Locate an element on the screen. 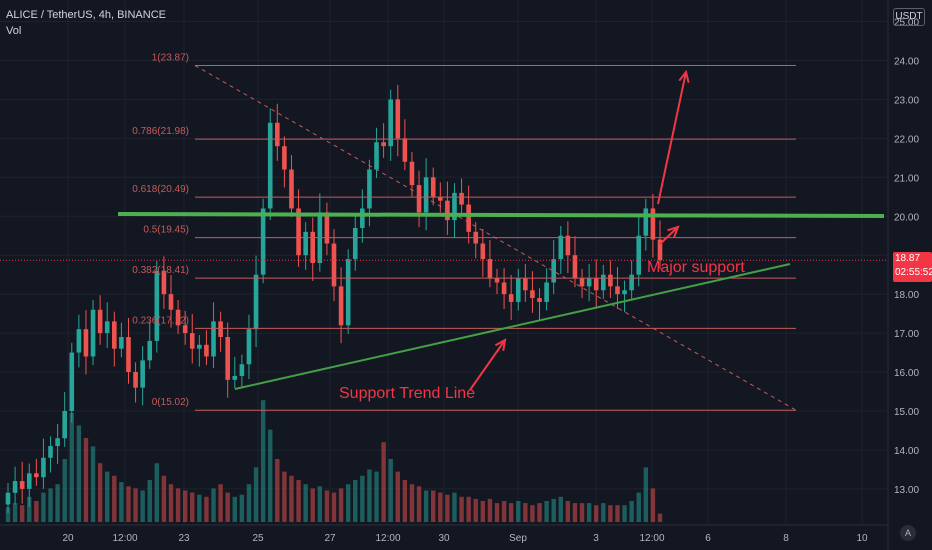 The width and height of the screenshot is (932, 550). x-tick-label: 8 is located at coordinates (786, 538).